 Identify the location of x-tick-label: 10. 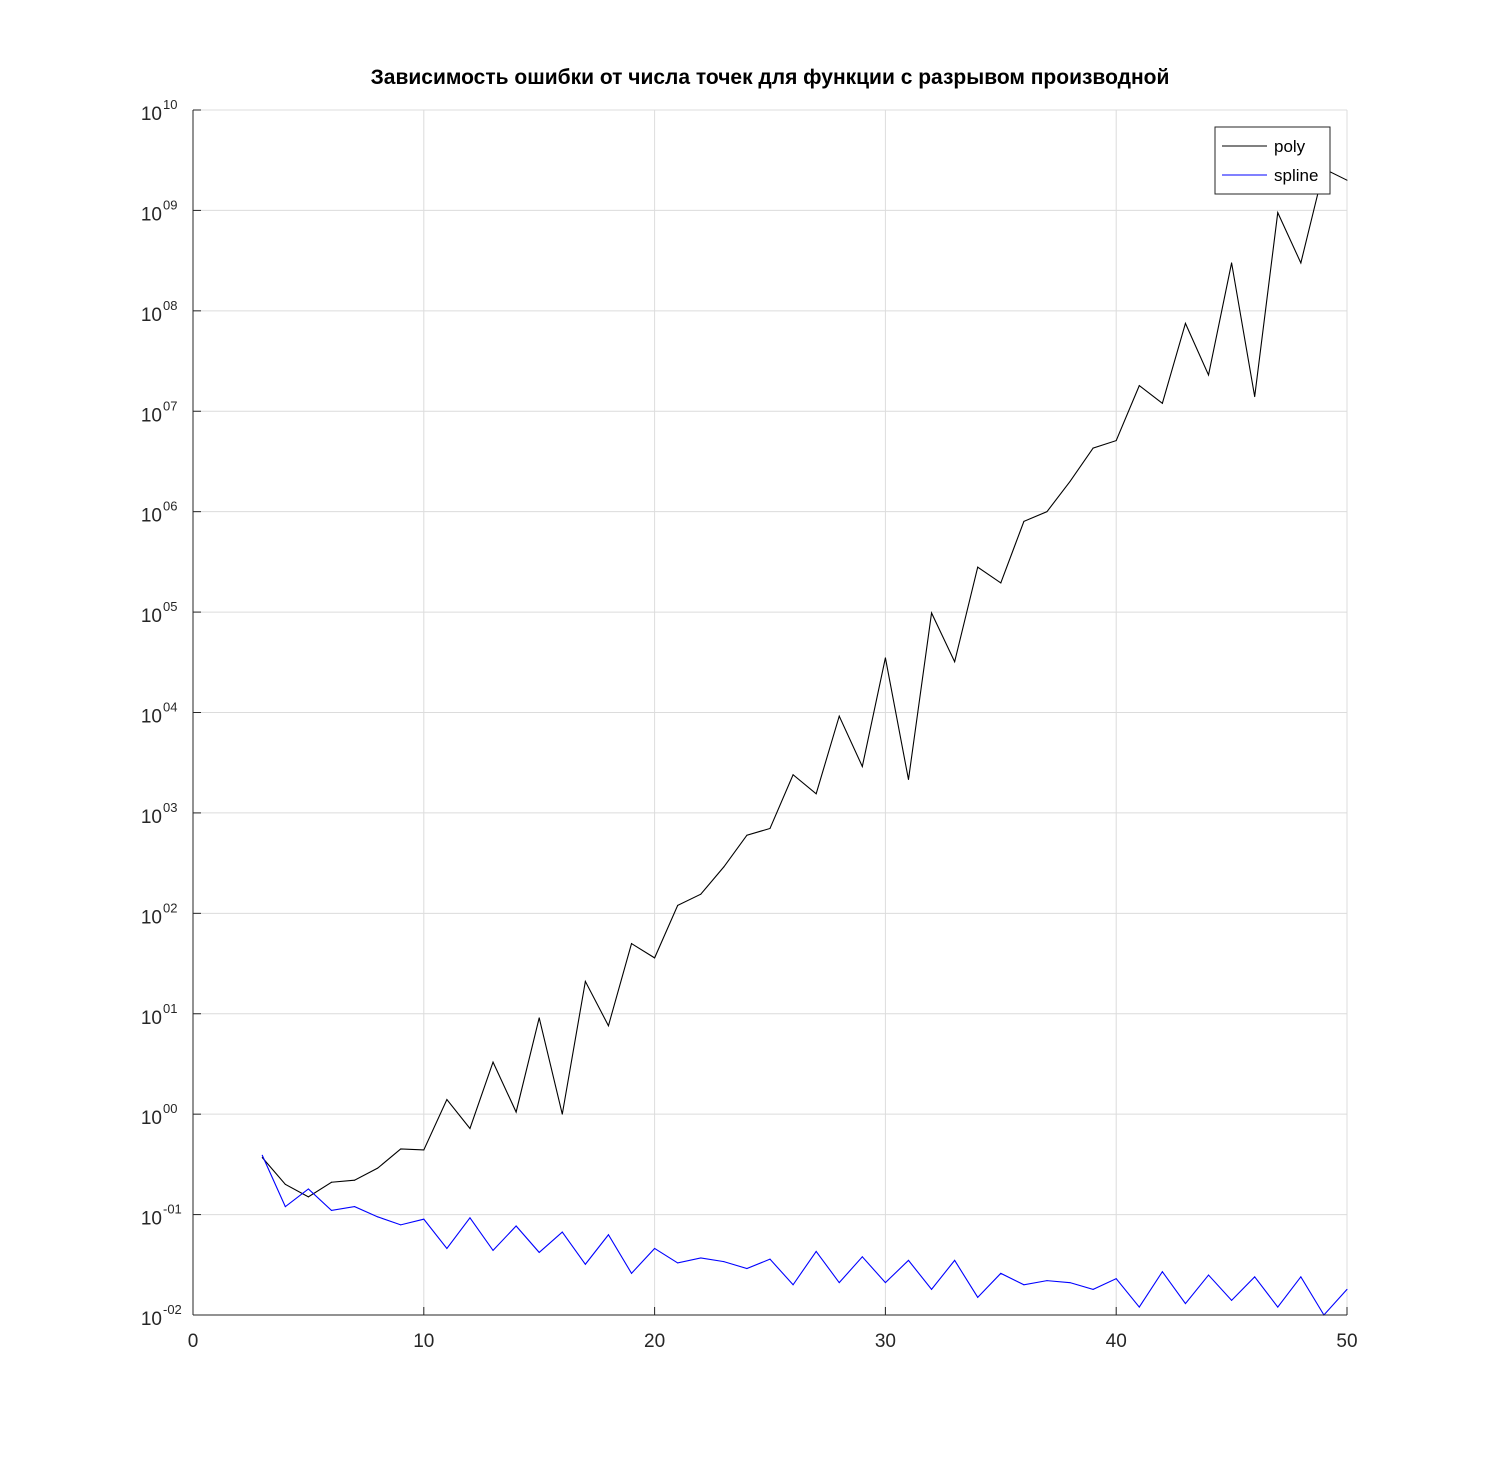
(423, 1341).